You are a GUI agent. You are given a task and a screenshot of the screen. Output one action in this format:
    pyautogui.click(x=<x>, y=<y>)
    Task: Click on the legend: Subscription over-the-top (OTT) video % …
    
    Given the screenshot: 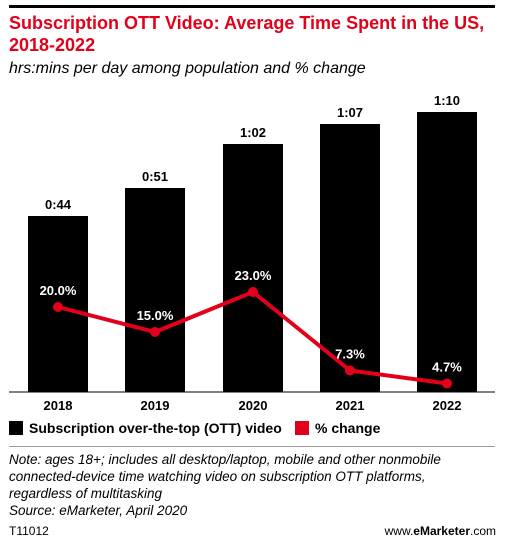 What is the action you would take?
    pyautogui.click(x=252, y=430)
    